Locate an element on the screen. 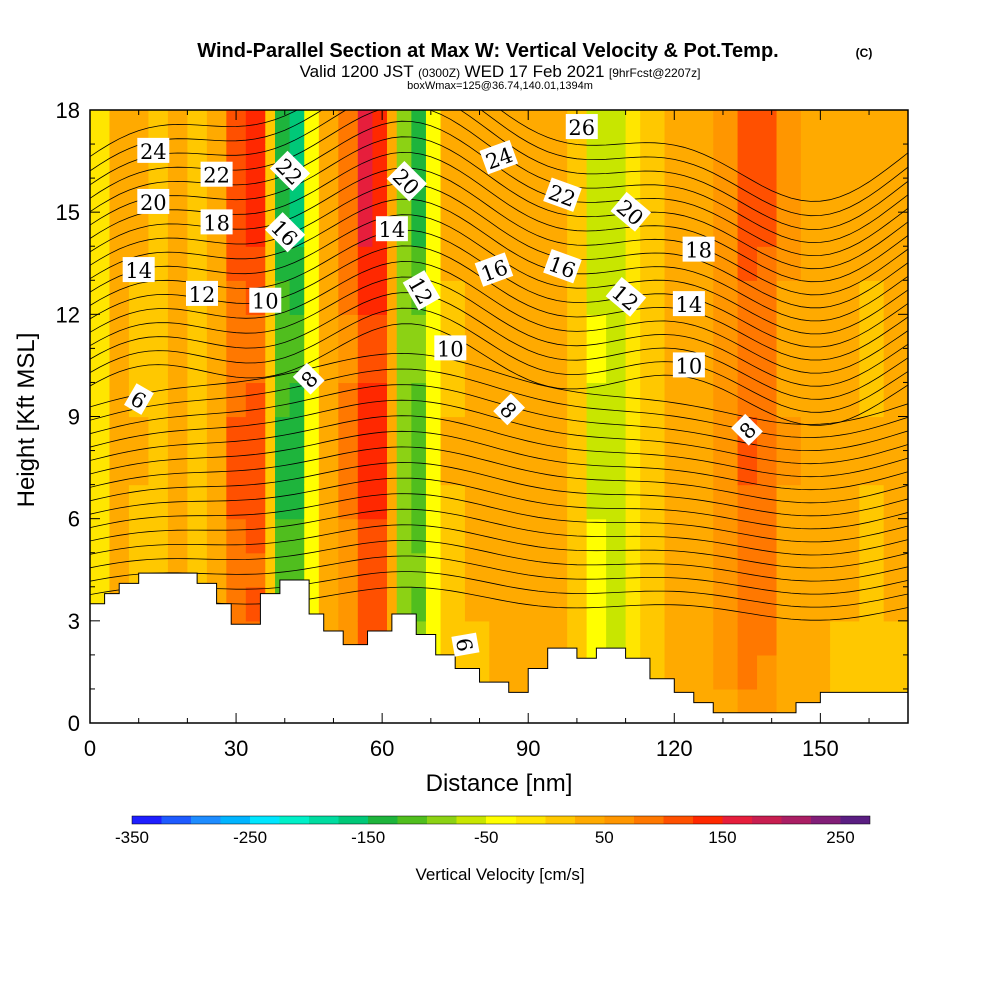  contour-label-text: 12 is located at coordinates (202, 295).